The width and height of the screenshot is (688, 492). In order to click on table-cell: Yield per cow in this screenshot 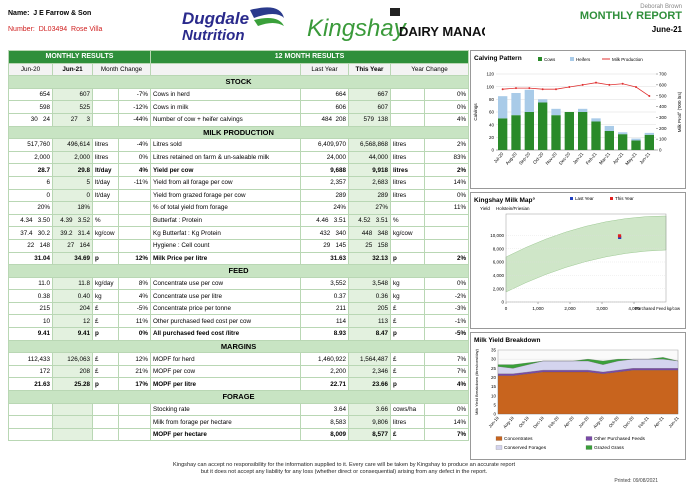, I will do `click(225, 170)`.